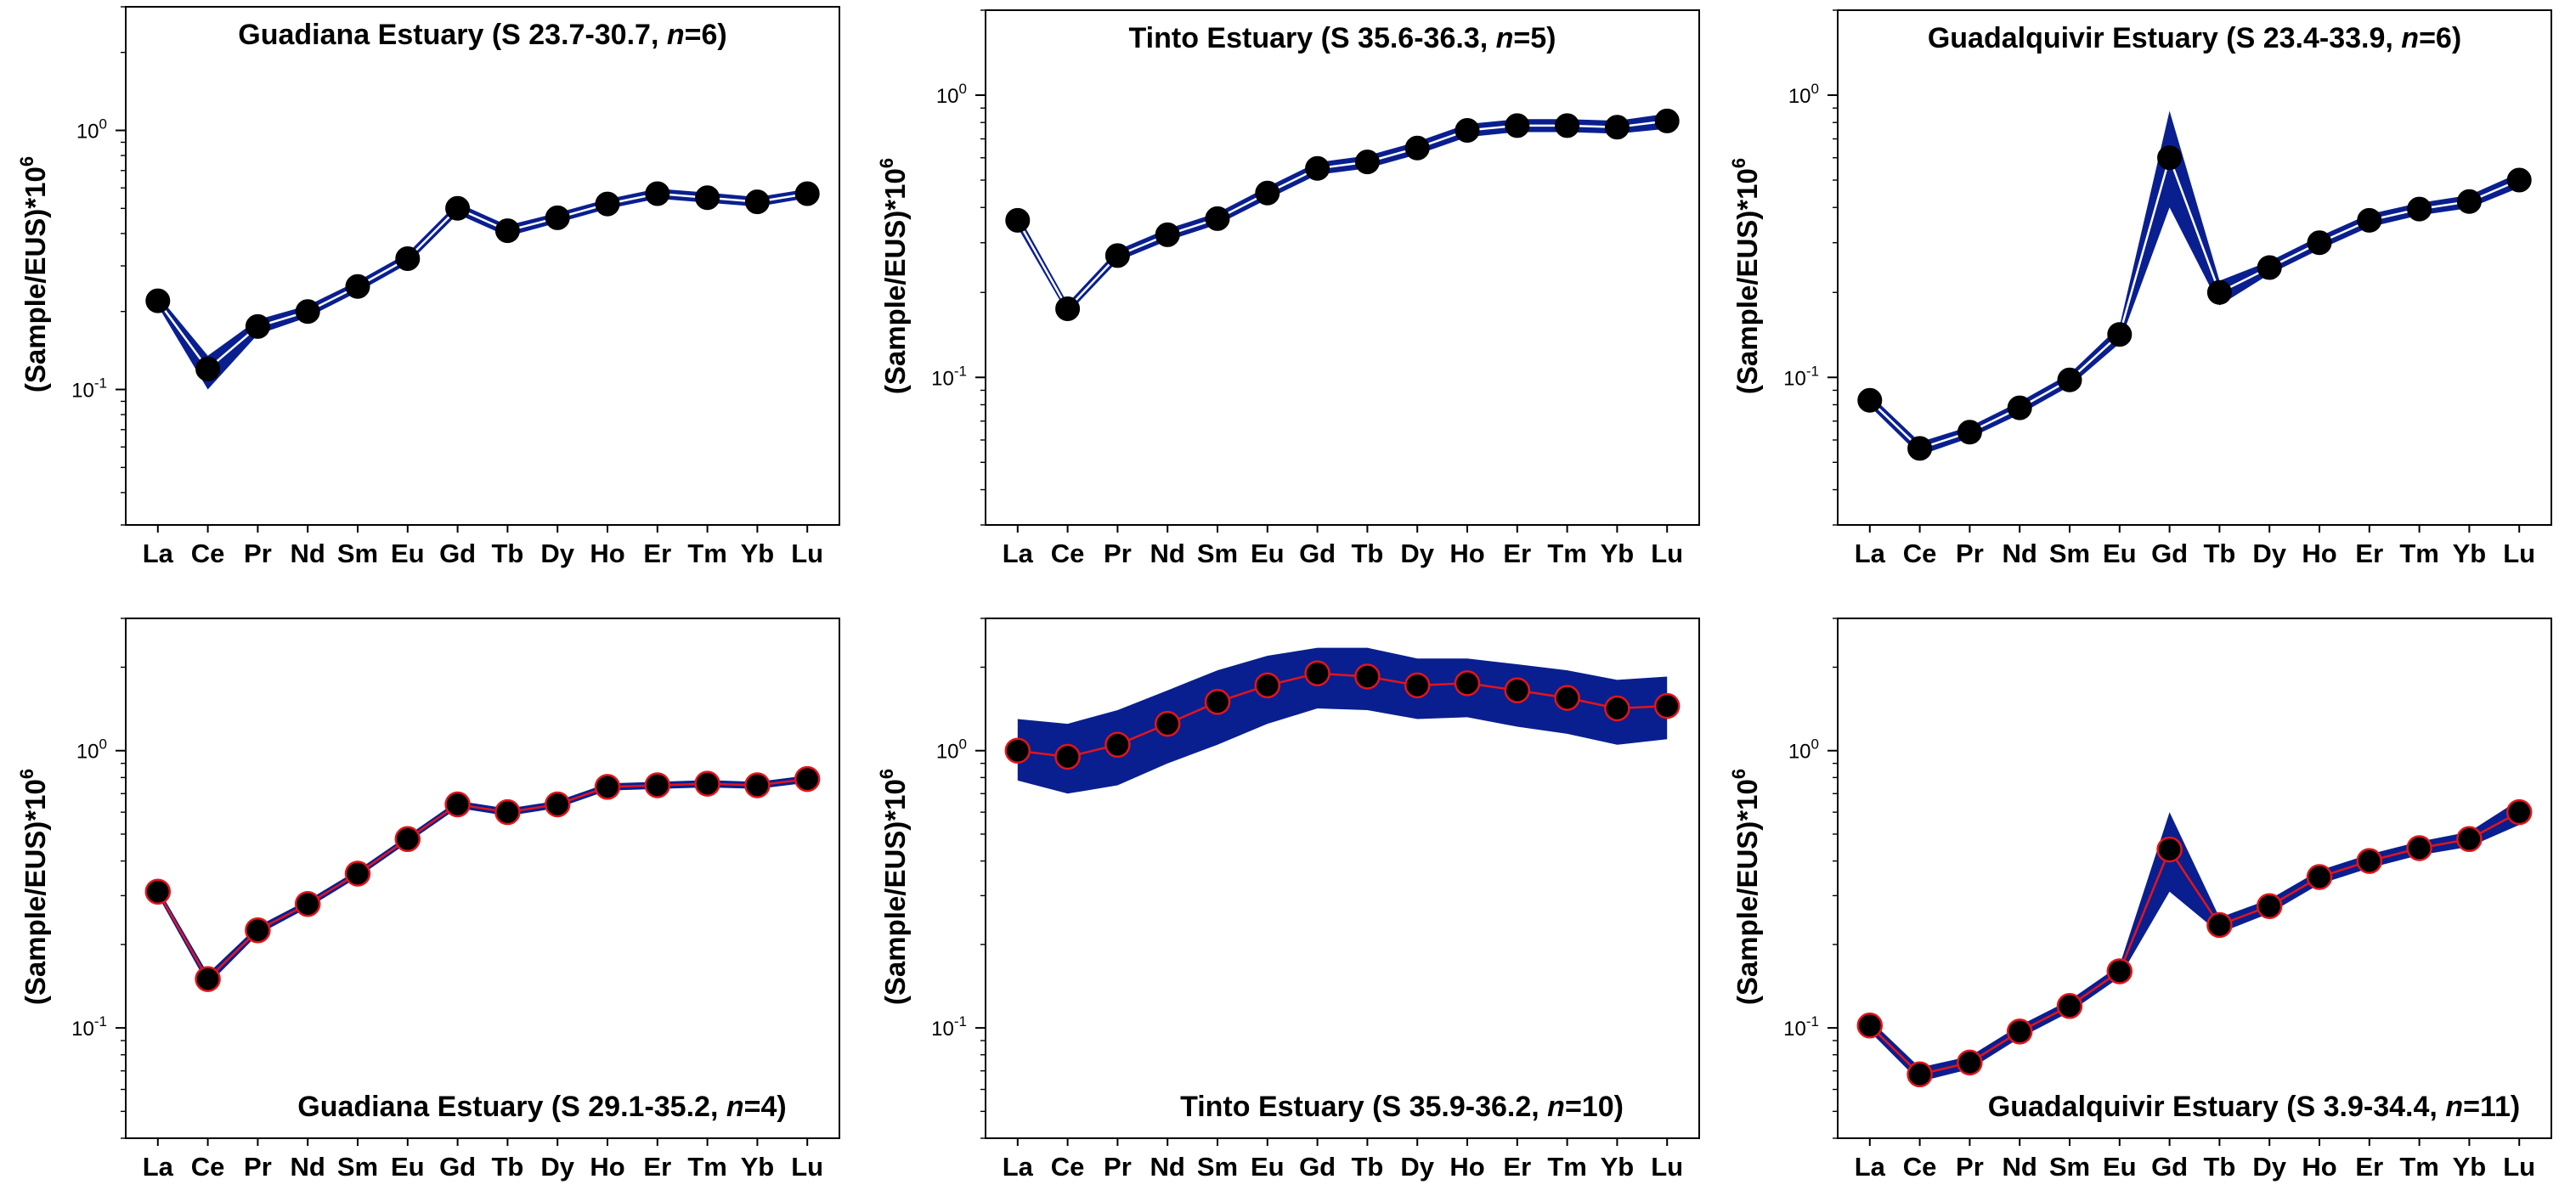 The width and height of the screenshot is (2576, 1196). Describe the element at coordinates (2194, 38) in the screenshot. I see `chart-title: Guadalquivir Estuary (S 23.4-33.9, n=6)` at that location.